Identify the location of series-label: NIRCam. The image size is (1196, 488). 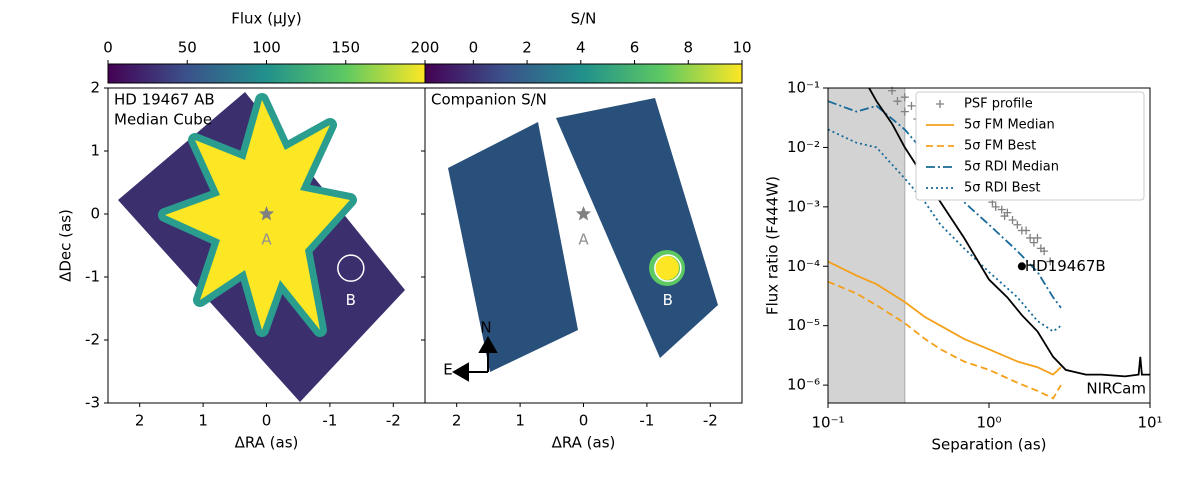
(1116, 389).